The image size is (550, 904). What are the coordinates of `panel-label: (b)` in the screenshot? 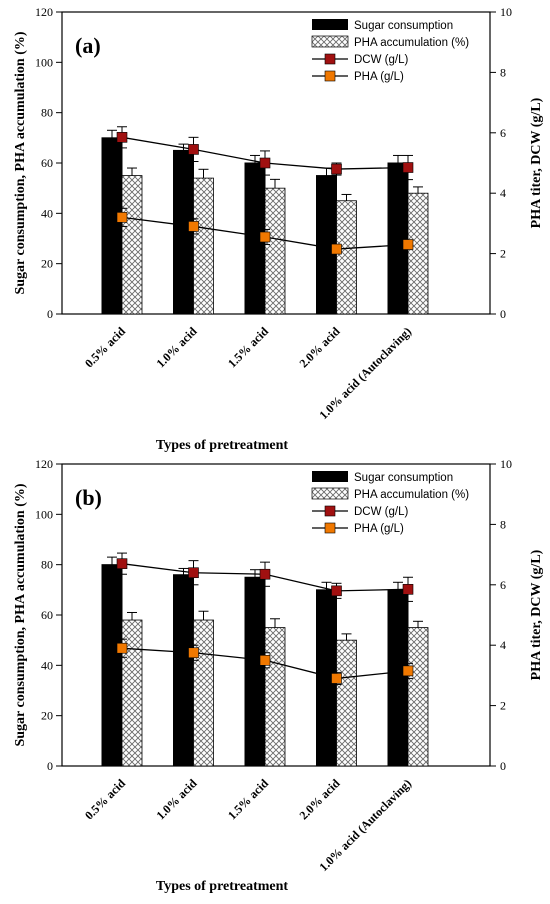 It's located at (88, 497).